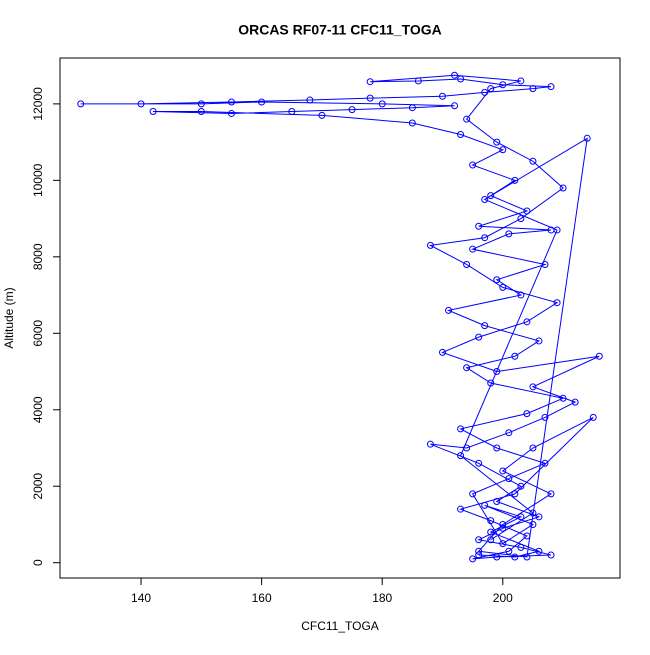  I want to click on x-tick-label: 160, so click(262, 598).